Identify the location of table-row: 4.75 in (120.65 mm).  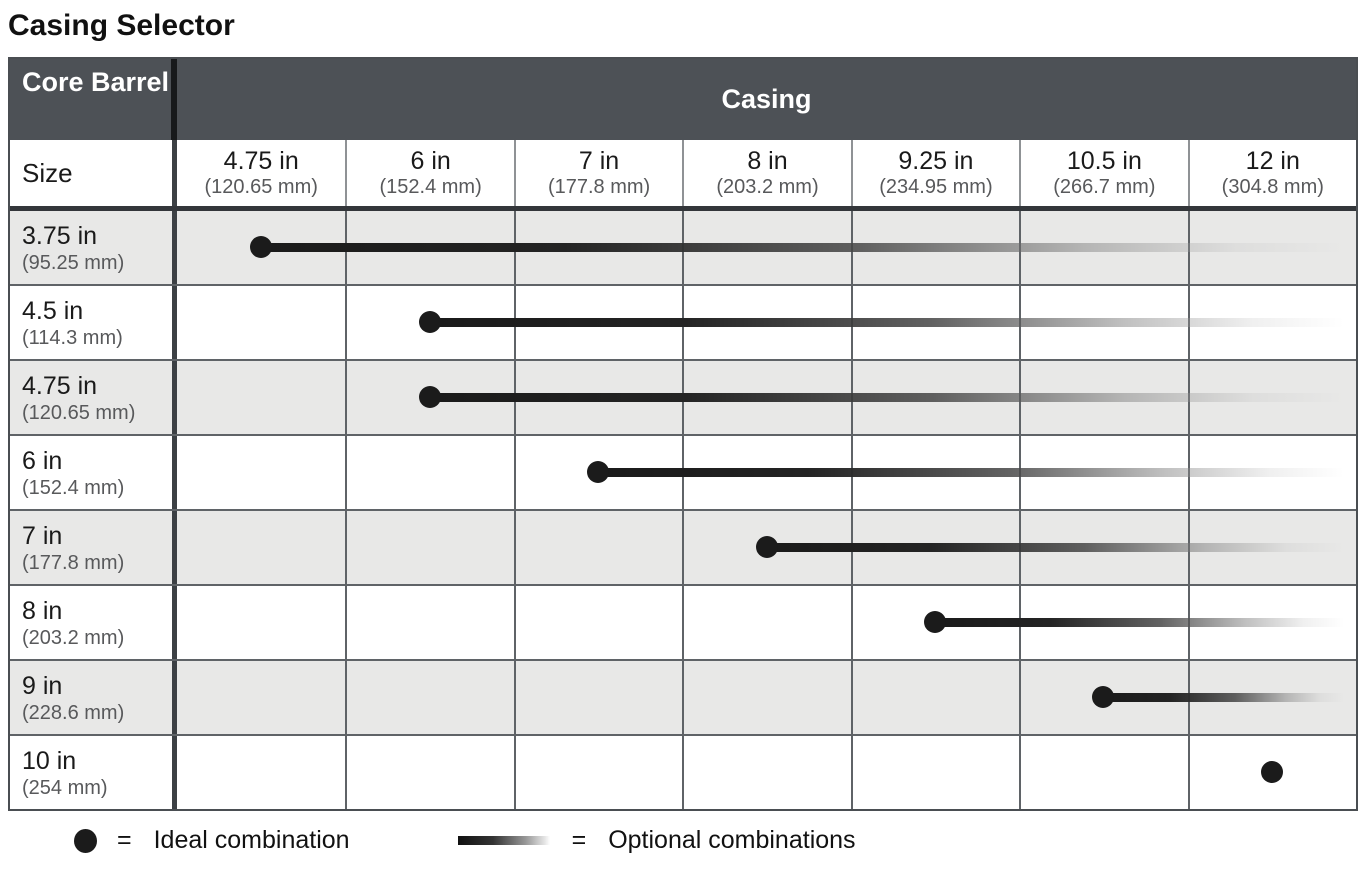
(683, 396).